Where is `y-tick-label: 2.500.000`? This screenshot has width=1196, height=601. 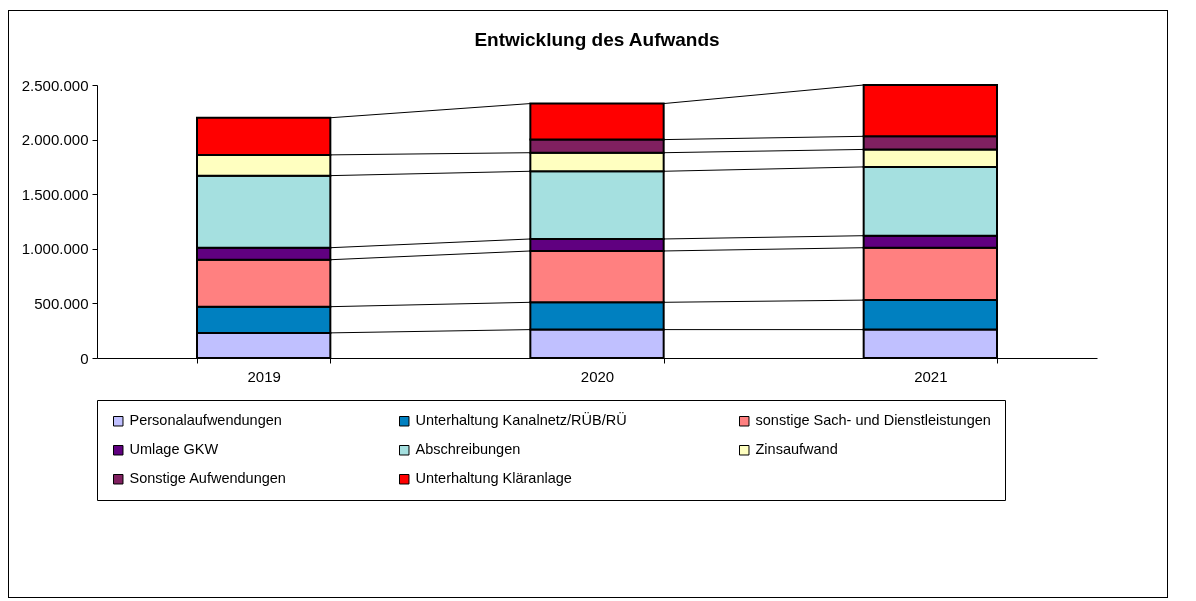 y-tick-label: 2.500.000 is located at coordinates (55, 85).